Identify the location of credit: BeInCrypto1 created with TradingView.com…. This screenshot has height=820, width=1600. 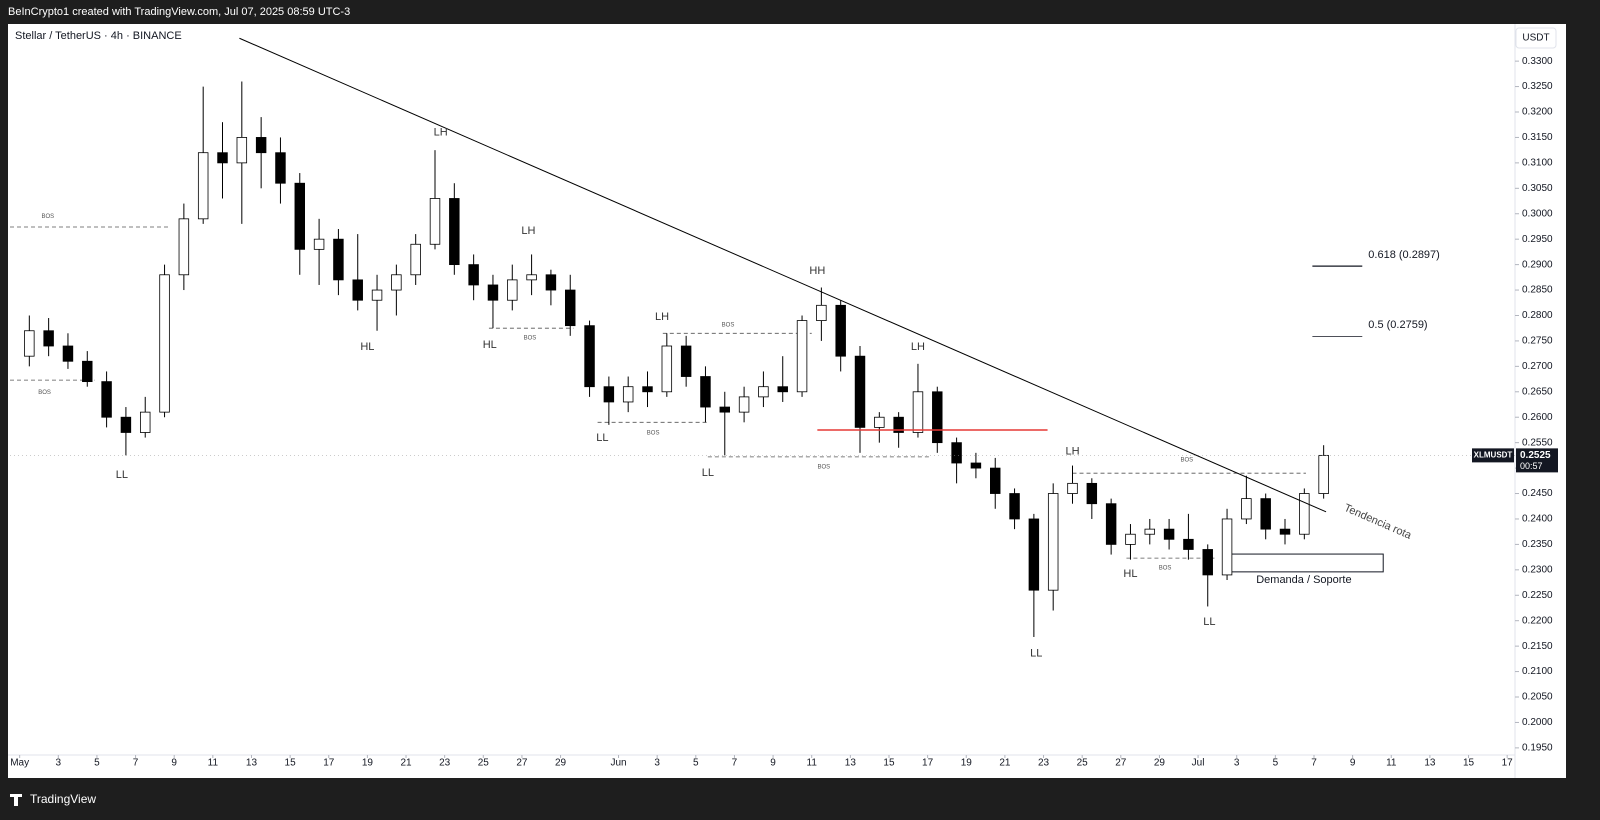
(179, 12).